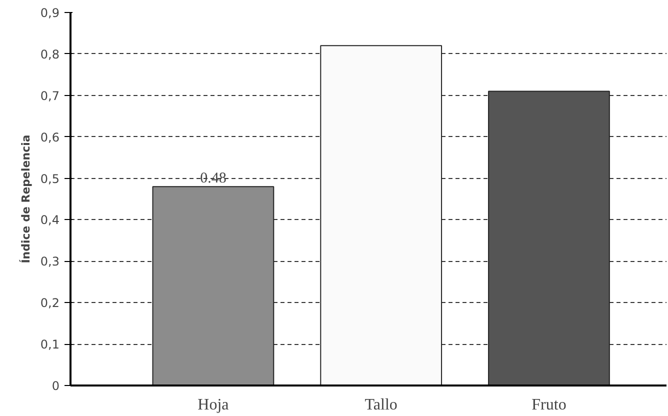  I want to click on y-tick-label: 0,9, so click(50, 13).